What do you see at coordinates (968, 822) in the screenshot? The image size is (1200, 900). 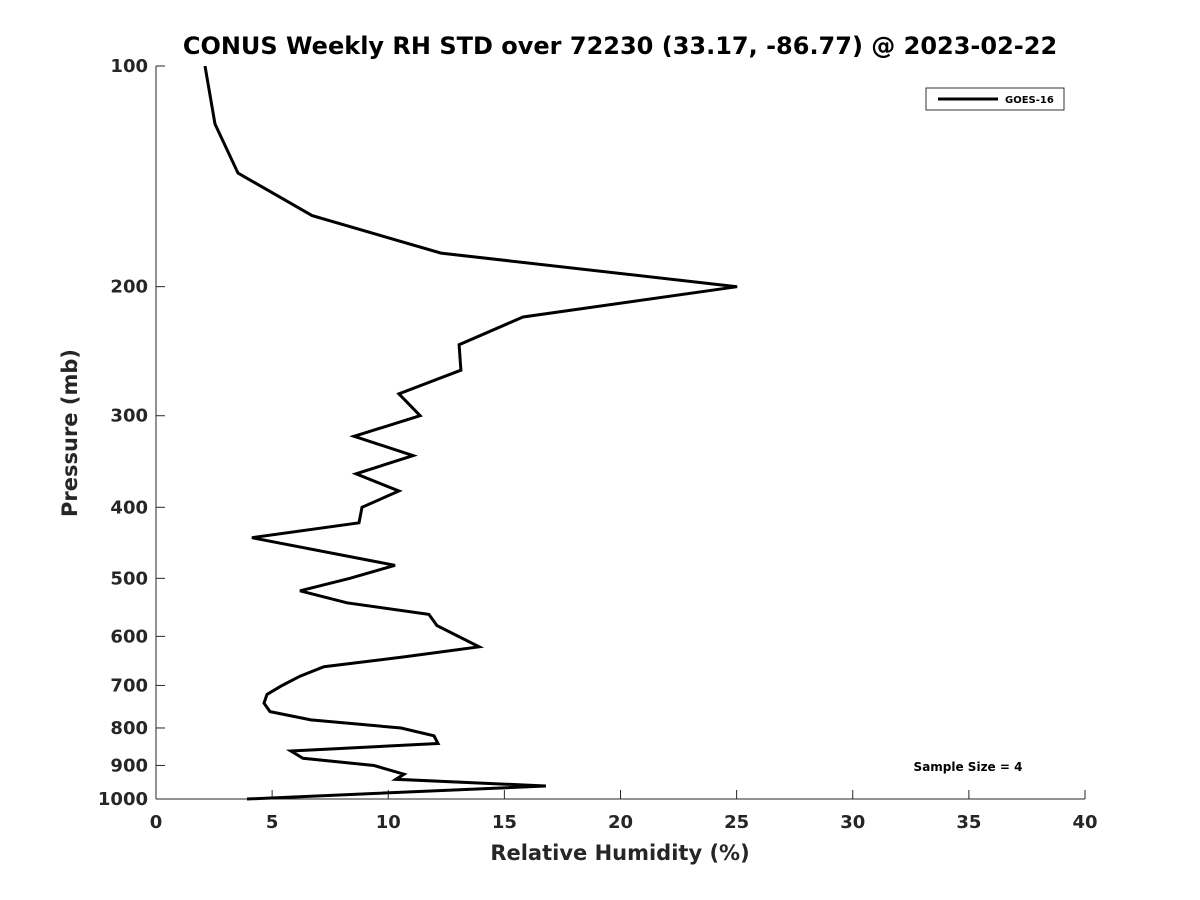 I see `x-tick-label: 35` at bounding box center [968, 822].